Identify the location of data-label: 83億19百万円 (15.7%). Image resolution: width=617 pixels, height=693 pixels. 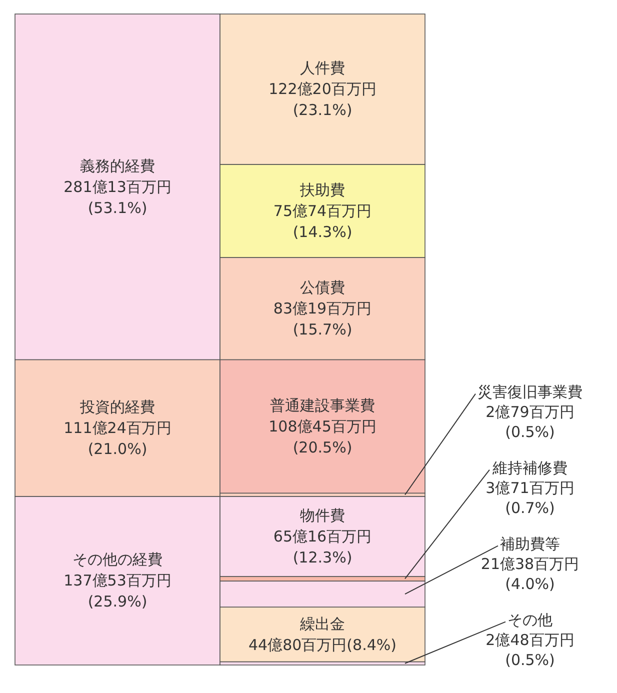
(322, 319).